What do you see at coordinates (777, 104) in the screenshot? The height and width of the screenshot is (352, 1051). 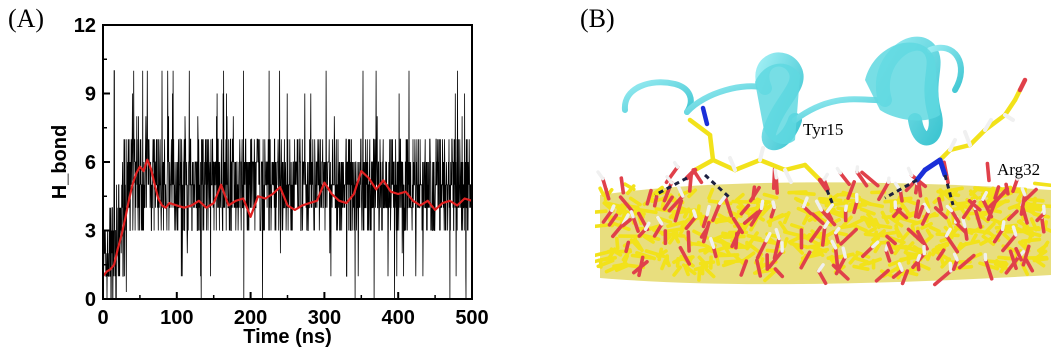 I see `alpha-helix` at bounding box center [777, 104].